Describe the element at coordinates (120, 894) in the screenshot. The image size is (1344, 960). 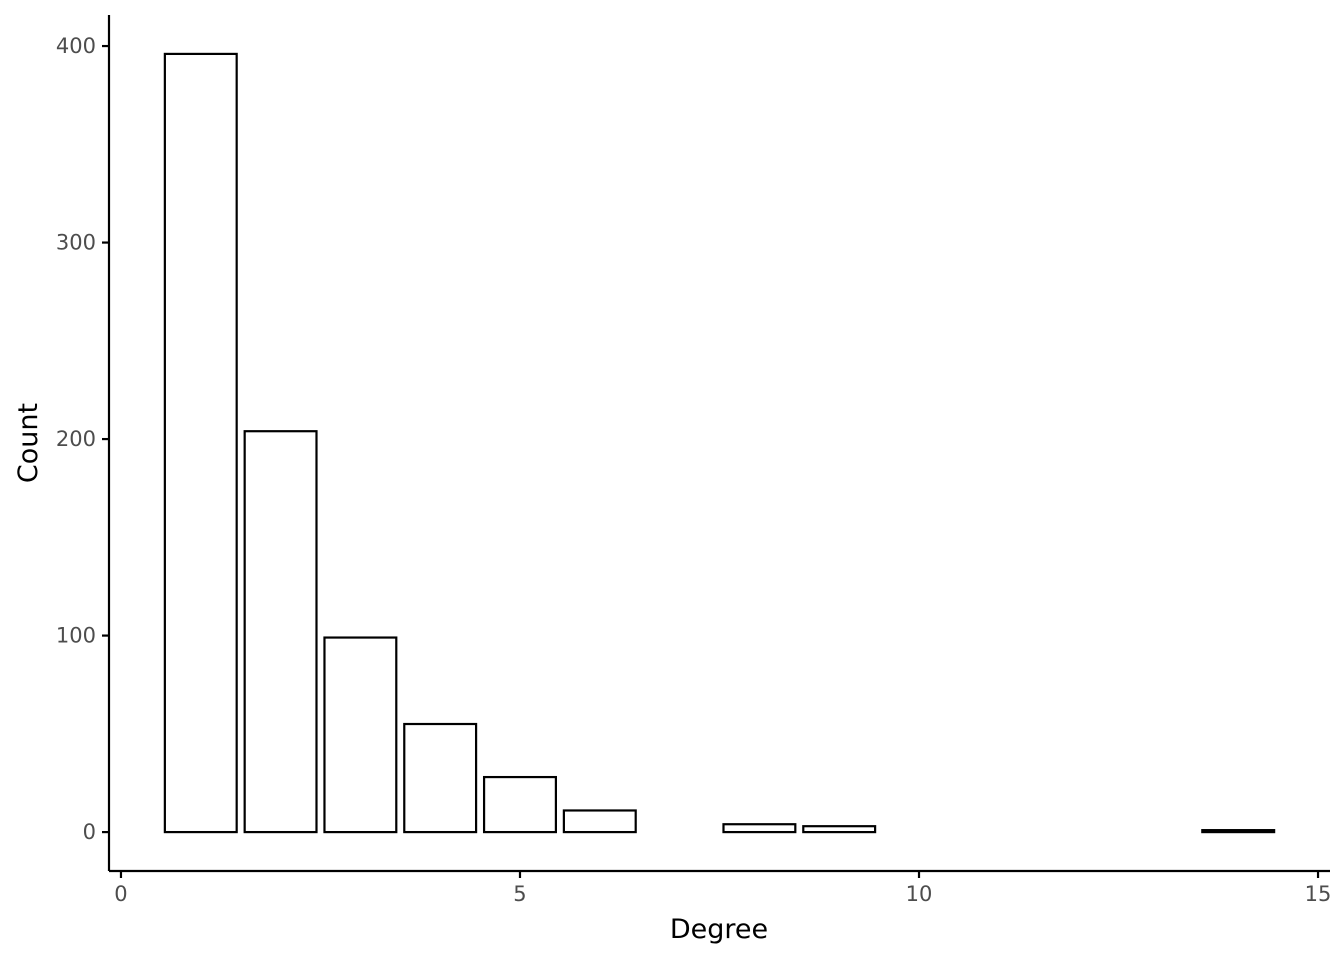
I see `x-tick-label: 0` at that location.